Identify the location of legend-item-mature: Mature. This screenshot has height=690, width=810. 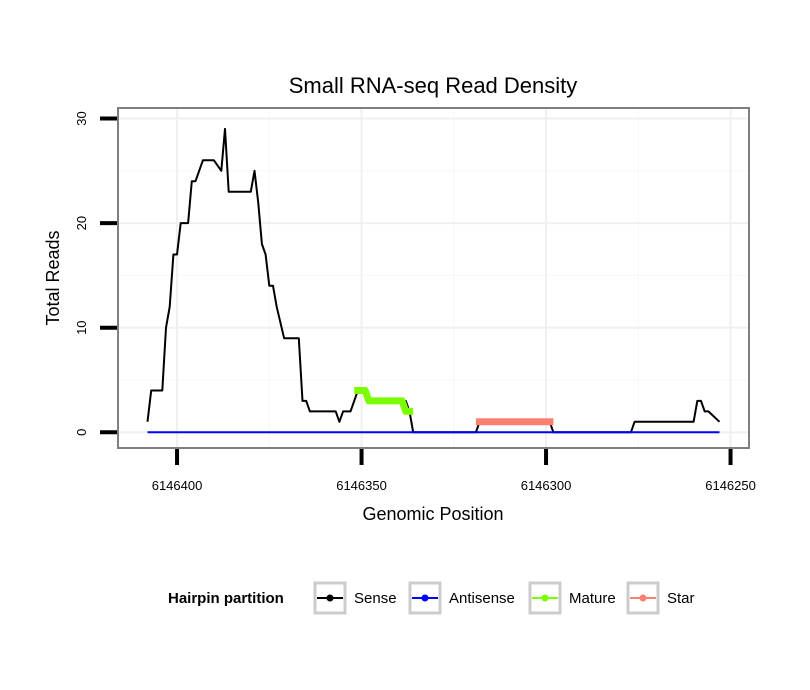
(572, 598).